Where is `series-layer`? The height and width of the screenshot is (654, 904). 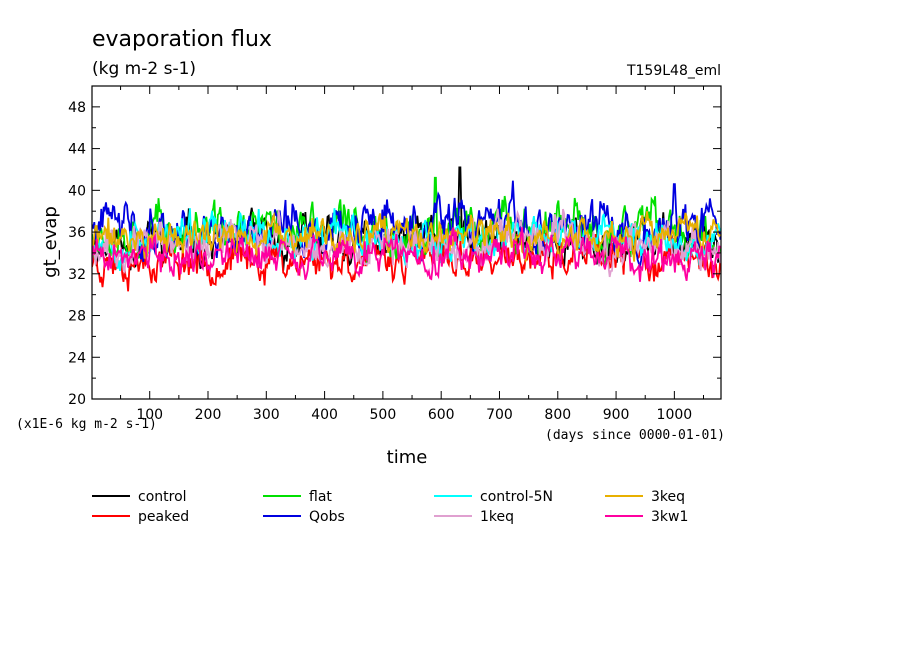
series-layer is located at coordinates (406, 229).